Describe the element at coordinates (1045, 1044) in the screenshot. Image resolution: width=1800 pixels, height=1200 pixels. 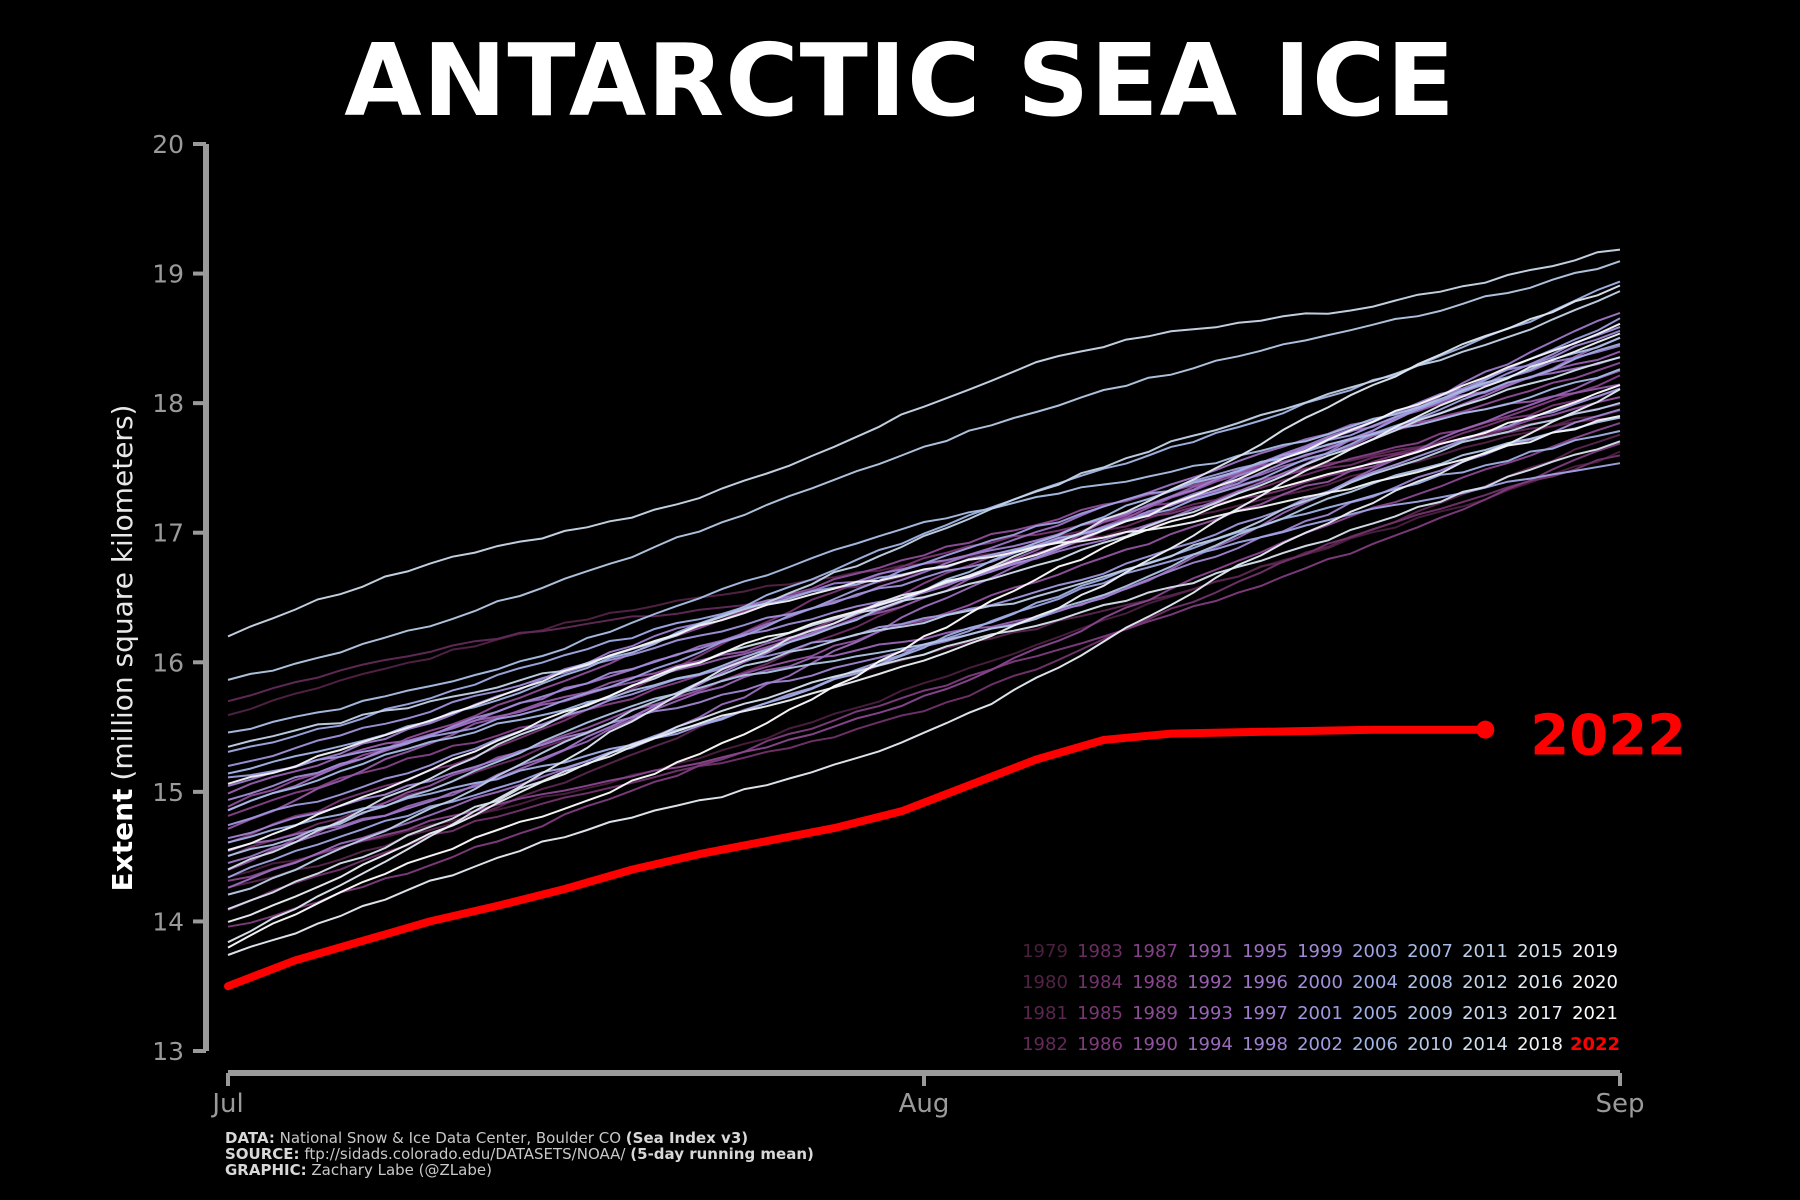
I see `legend-year-1982: 1982` at that location.